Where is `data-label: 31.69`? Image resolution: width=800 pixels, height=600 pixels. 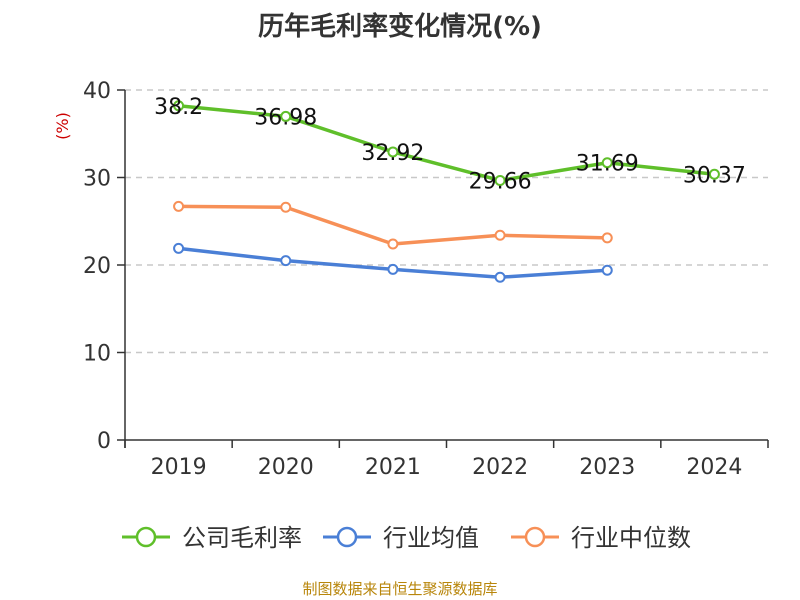
data-label: 31.69 is located at coordinates (607, 164).